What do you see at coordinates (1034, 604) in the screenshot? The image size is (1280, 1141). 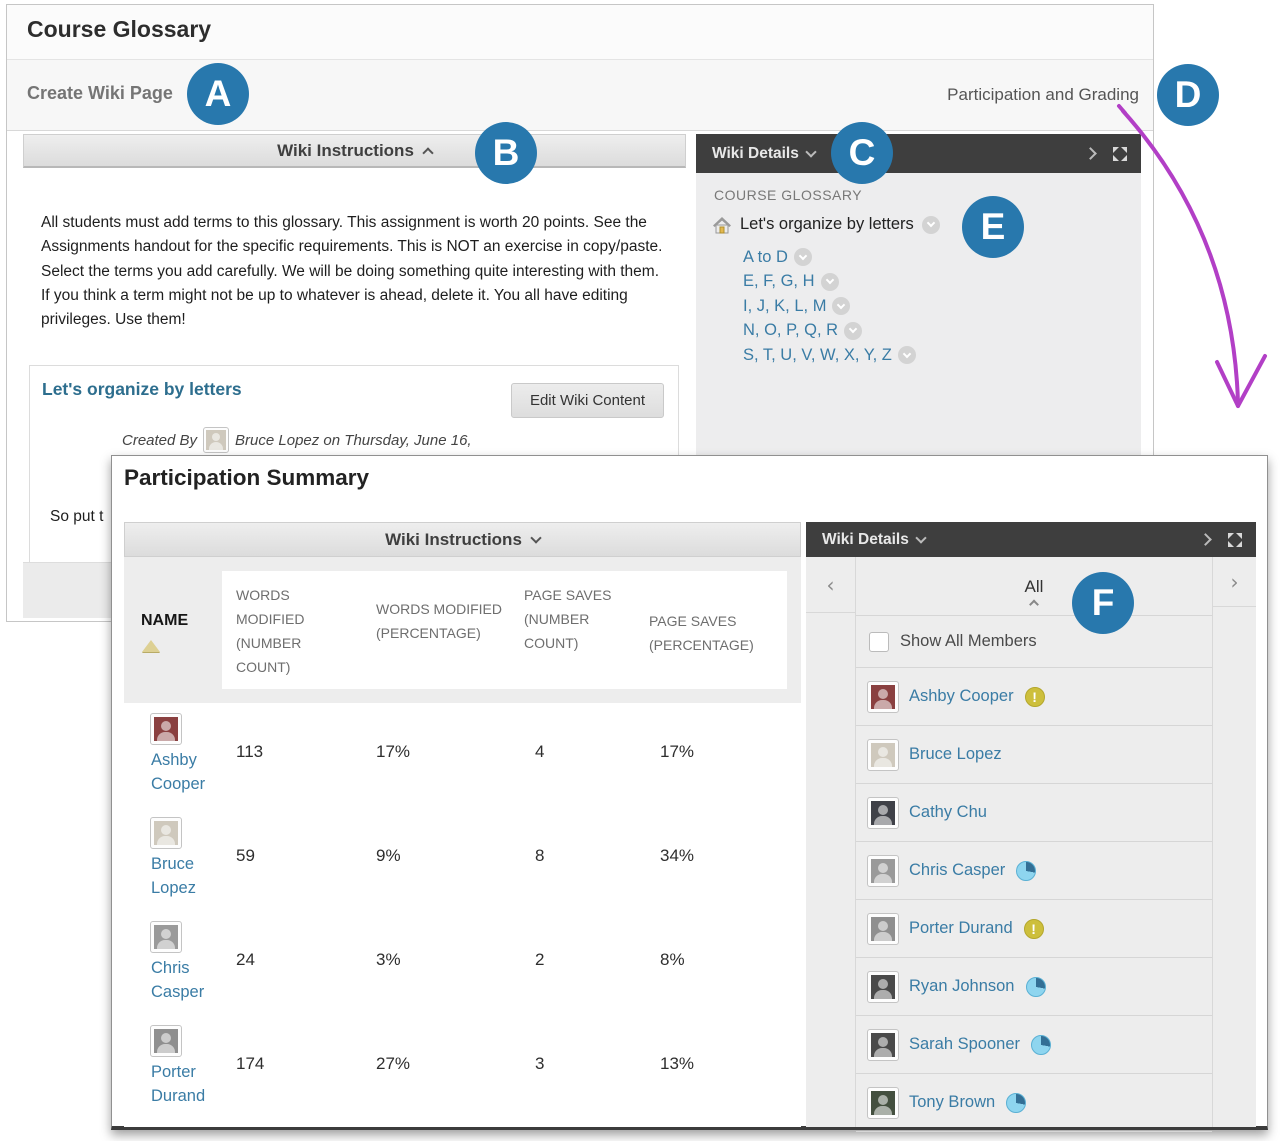 I see `chevron-up-icon` at bounding box center [1034, 604].